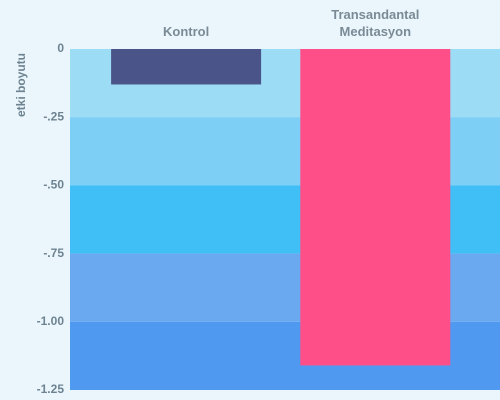  I want to click on y-tick-label: -.75, so click(53, 253).